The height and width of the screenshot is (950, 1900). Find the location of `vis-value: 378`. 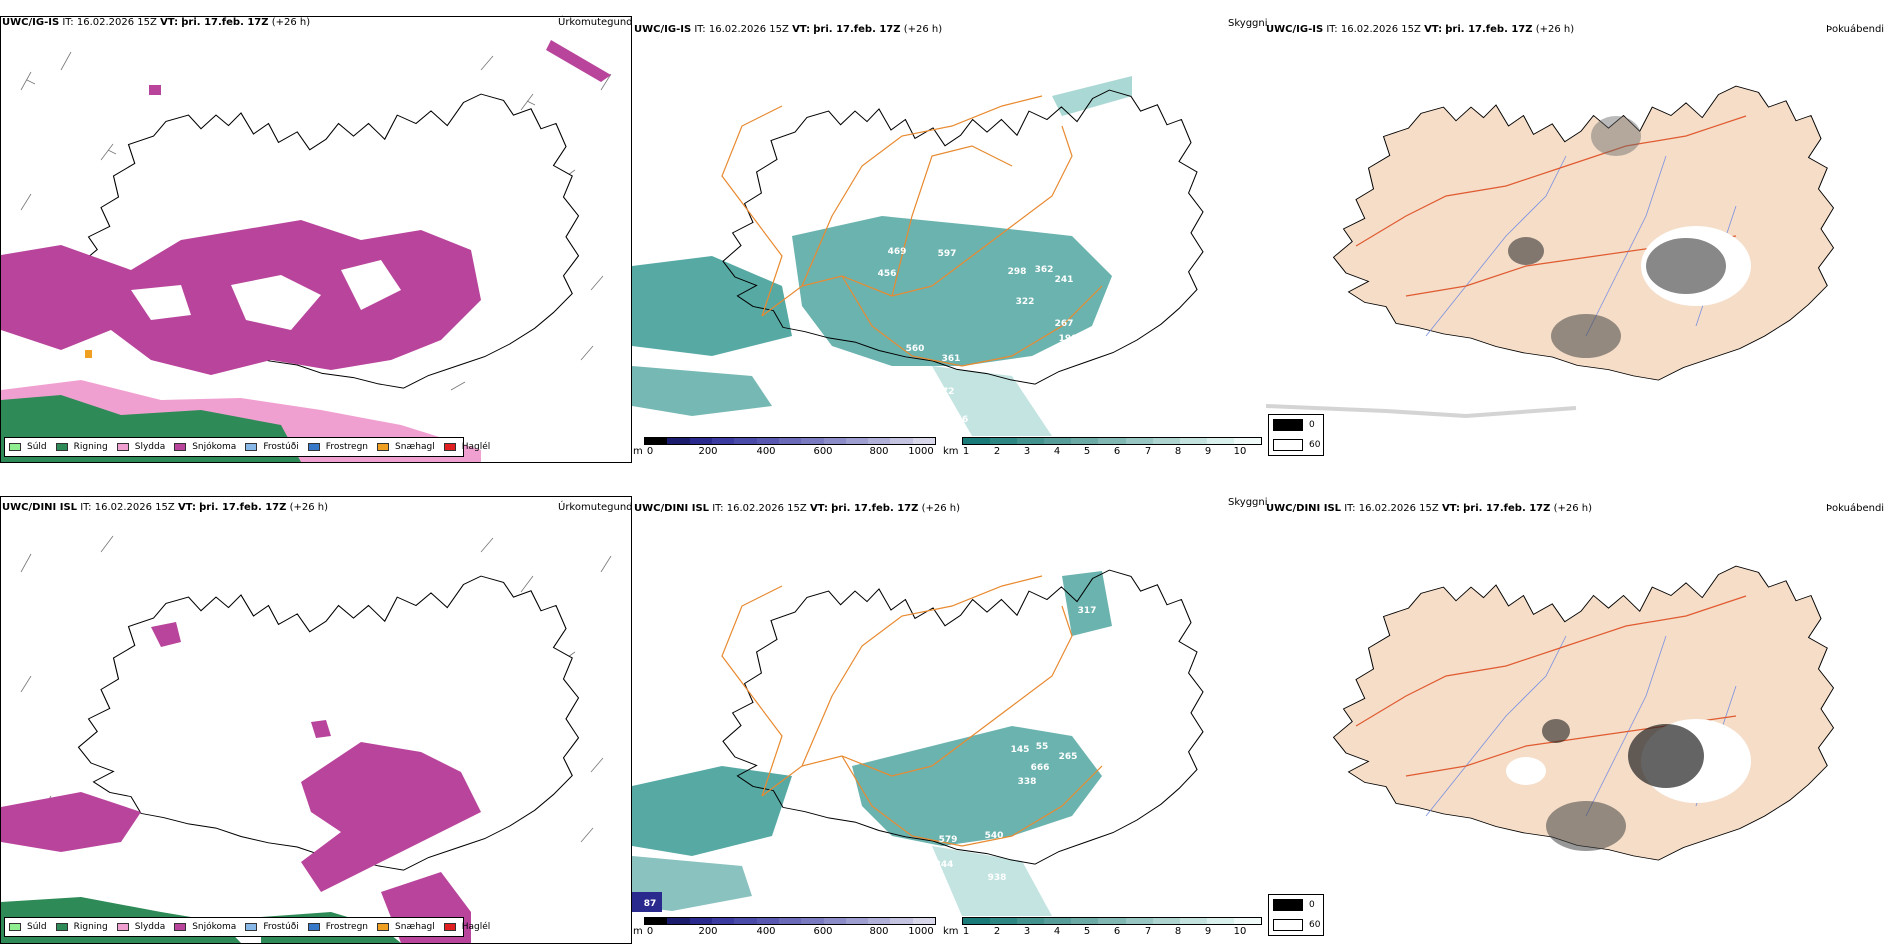

vis-value: 378 is located at coordinates (1092, 134).